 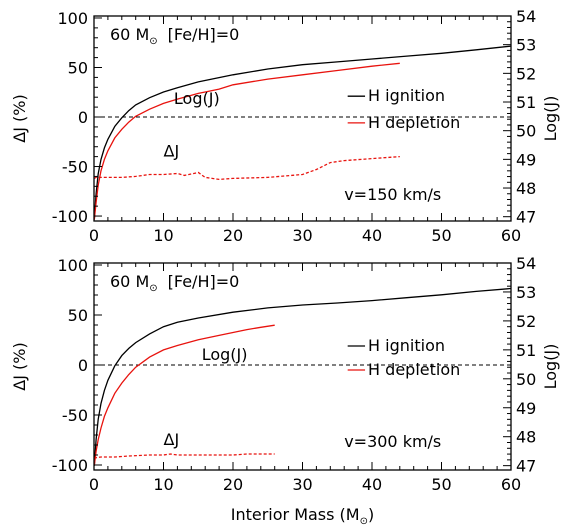 What do you see at coordinates (303, 516) in the screenshot?
I see `x-axis-label: Interior Mass (M⊙)` at bounding box center [303, 516].